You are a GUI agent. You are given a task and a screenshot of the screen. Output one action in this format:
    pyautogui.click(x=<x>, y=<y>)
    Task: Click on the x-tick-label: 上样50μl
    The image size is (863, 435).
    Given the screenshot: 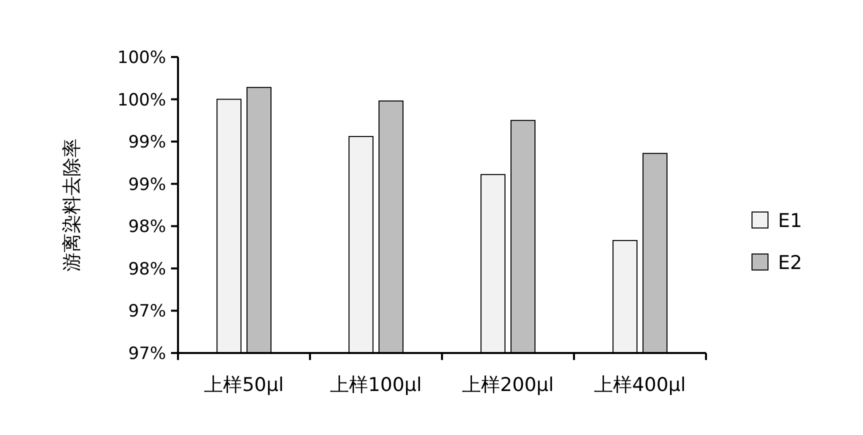 What is the action you would take?
    pyautogui.click(x=244, y=385)
    